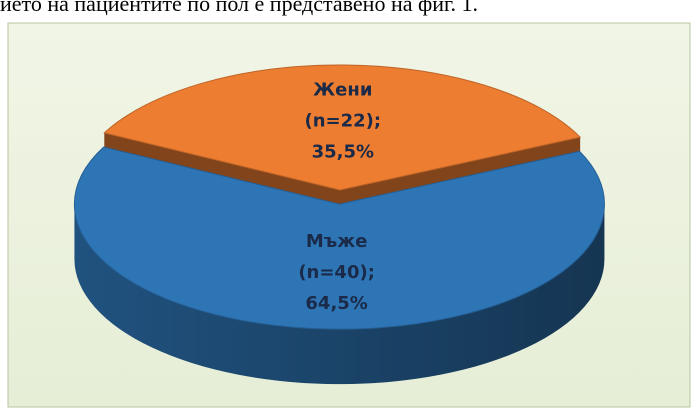 Image resolution: width=699 pixels, height=408 pixels. What do you see at coordinates (336, 303) in the screenshot?
I see `data-label: 64,5%` at bounding box center [336, 303].